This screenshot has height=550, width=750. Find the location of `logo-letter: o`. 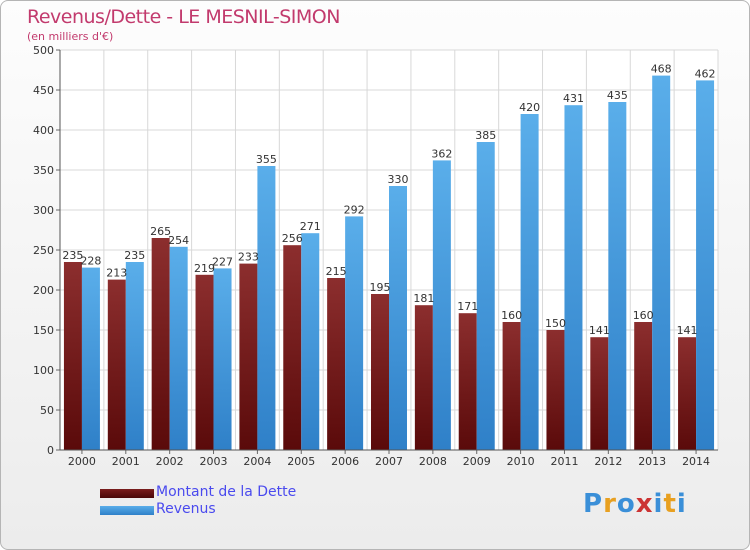

logo-letter: o is located at coordinates (626, 504).